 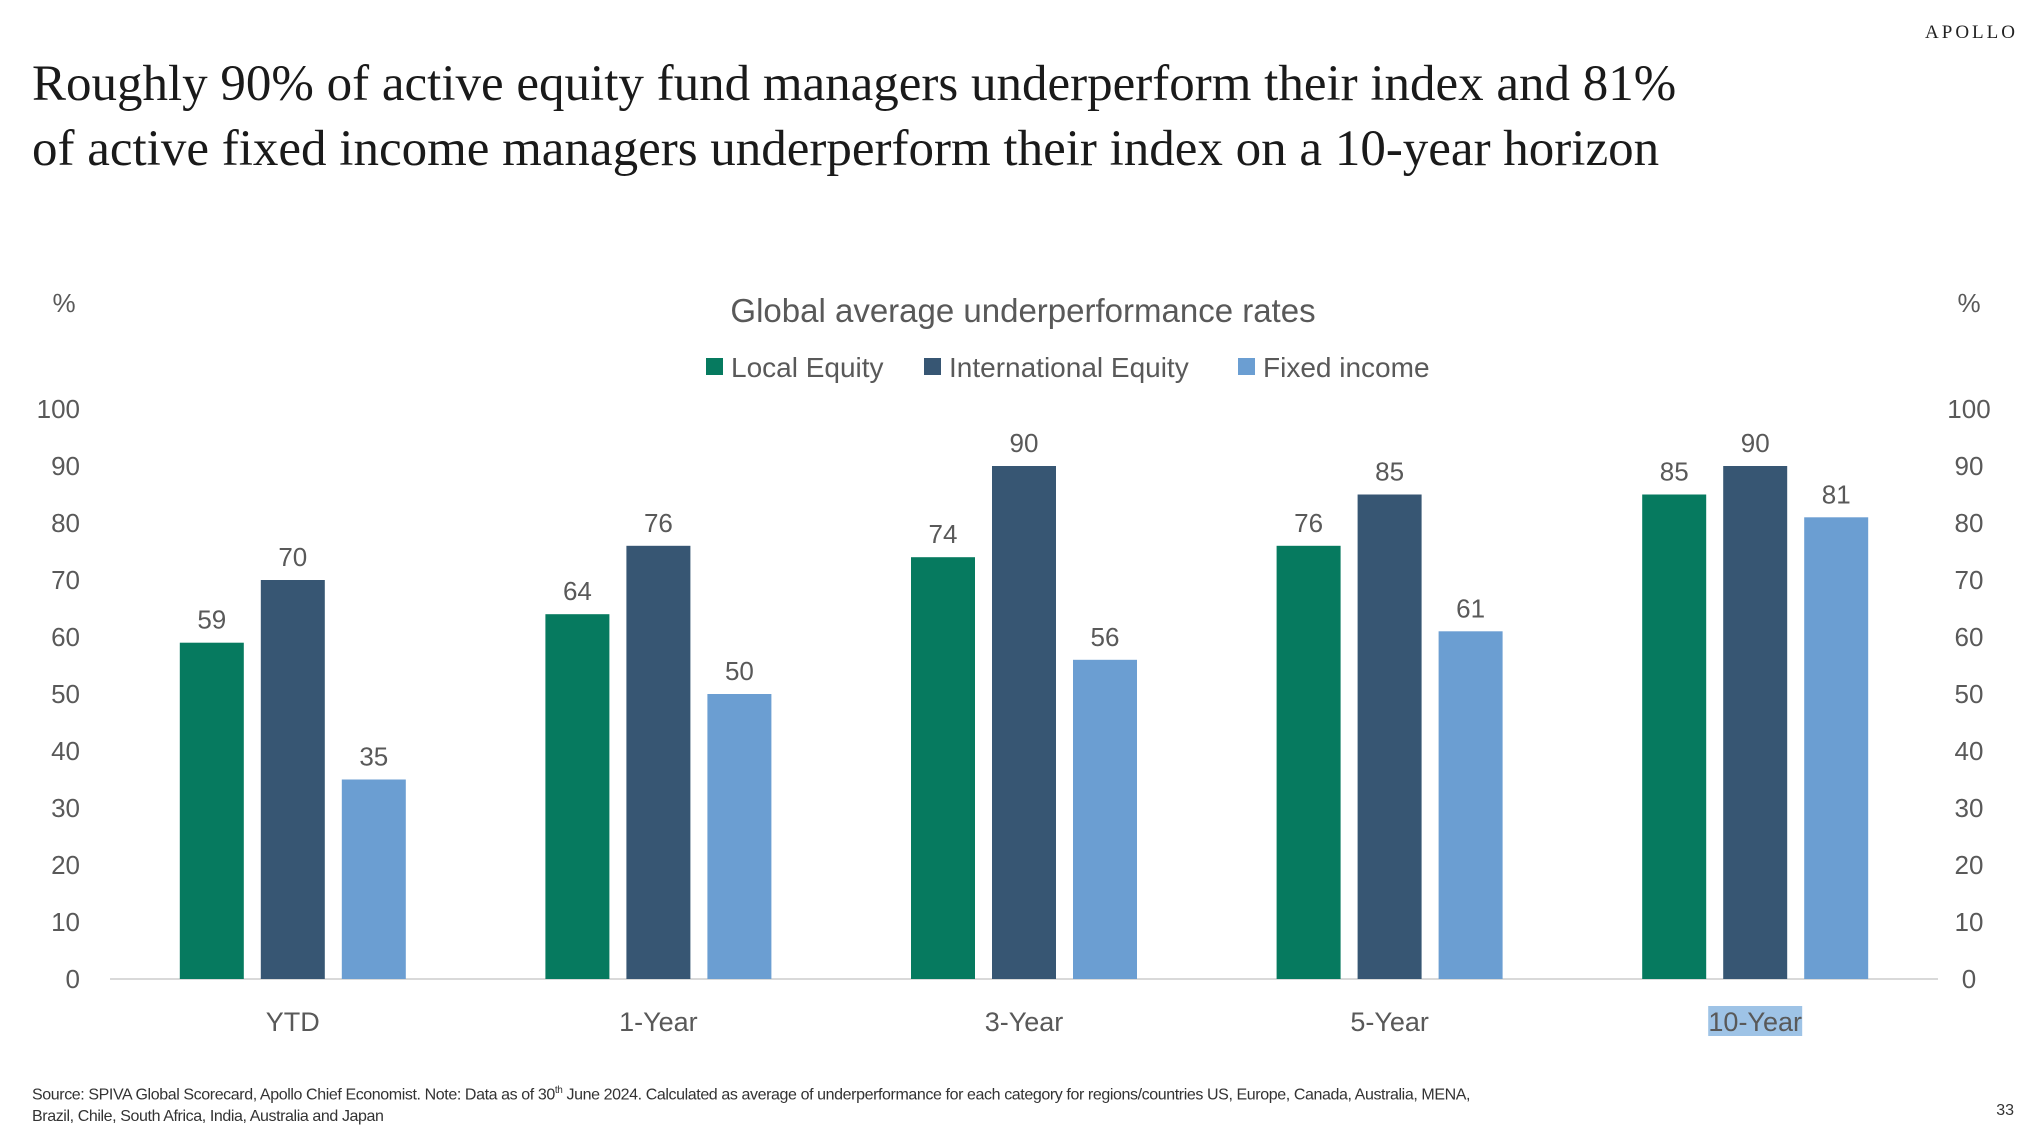 I want to click on y-tick-left-60: 60, so click(x=65, y=637).